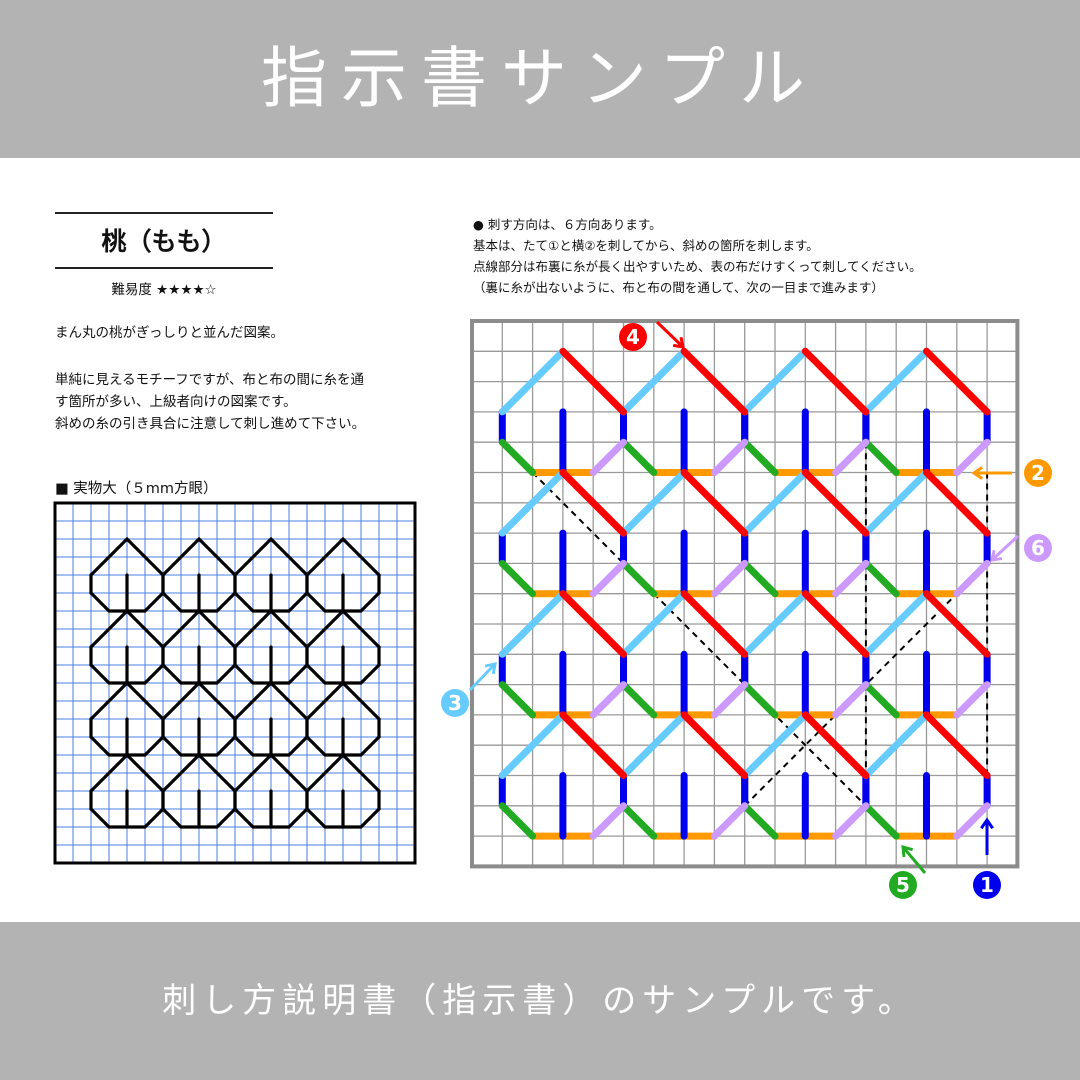 Image resolution: width=1080 pixels, height=1080 pixels. Describe the element at coordinates (652, 335) in the screenshot. I see `direction-marker-4: 4` at that location.